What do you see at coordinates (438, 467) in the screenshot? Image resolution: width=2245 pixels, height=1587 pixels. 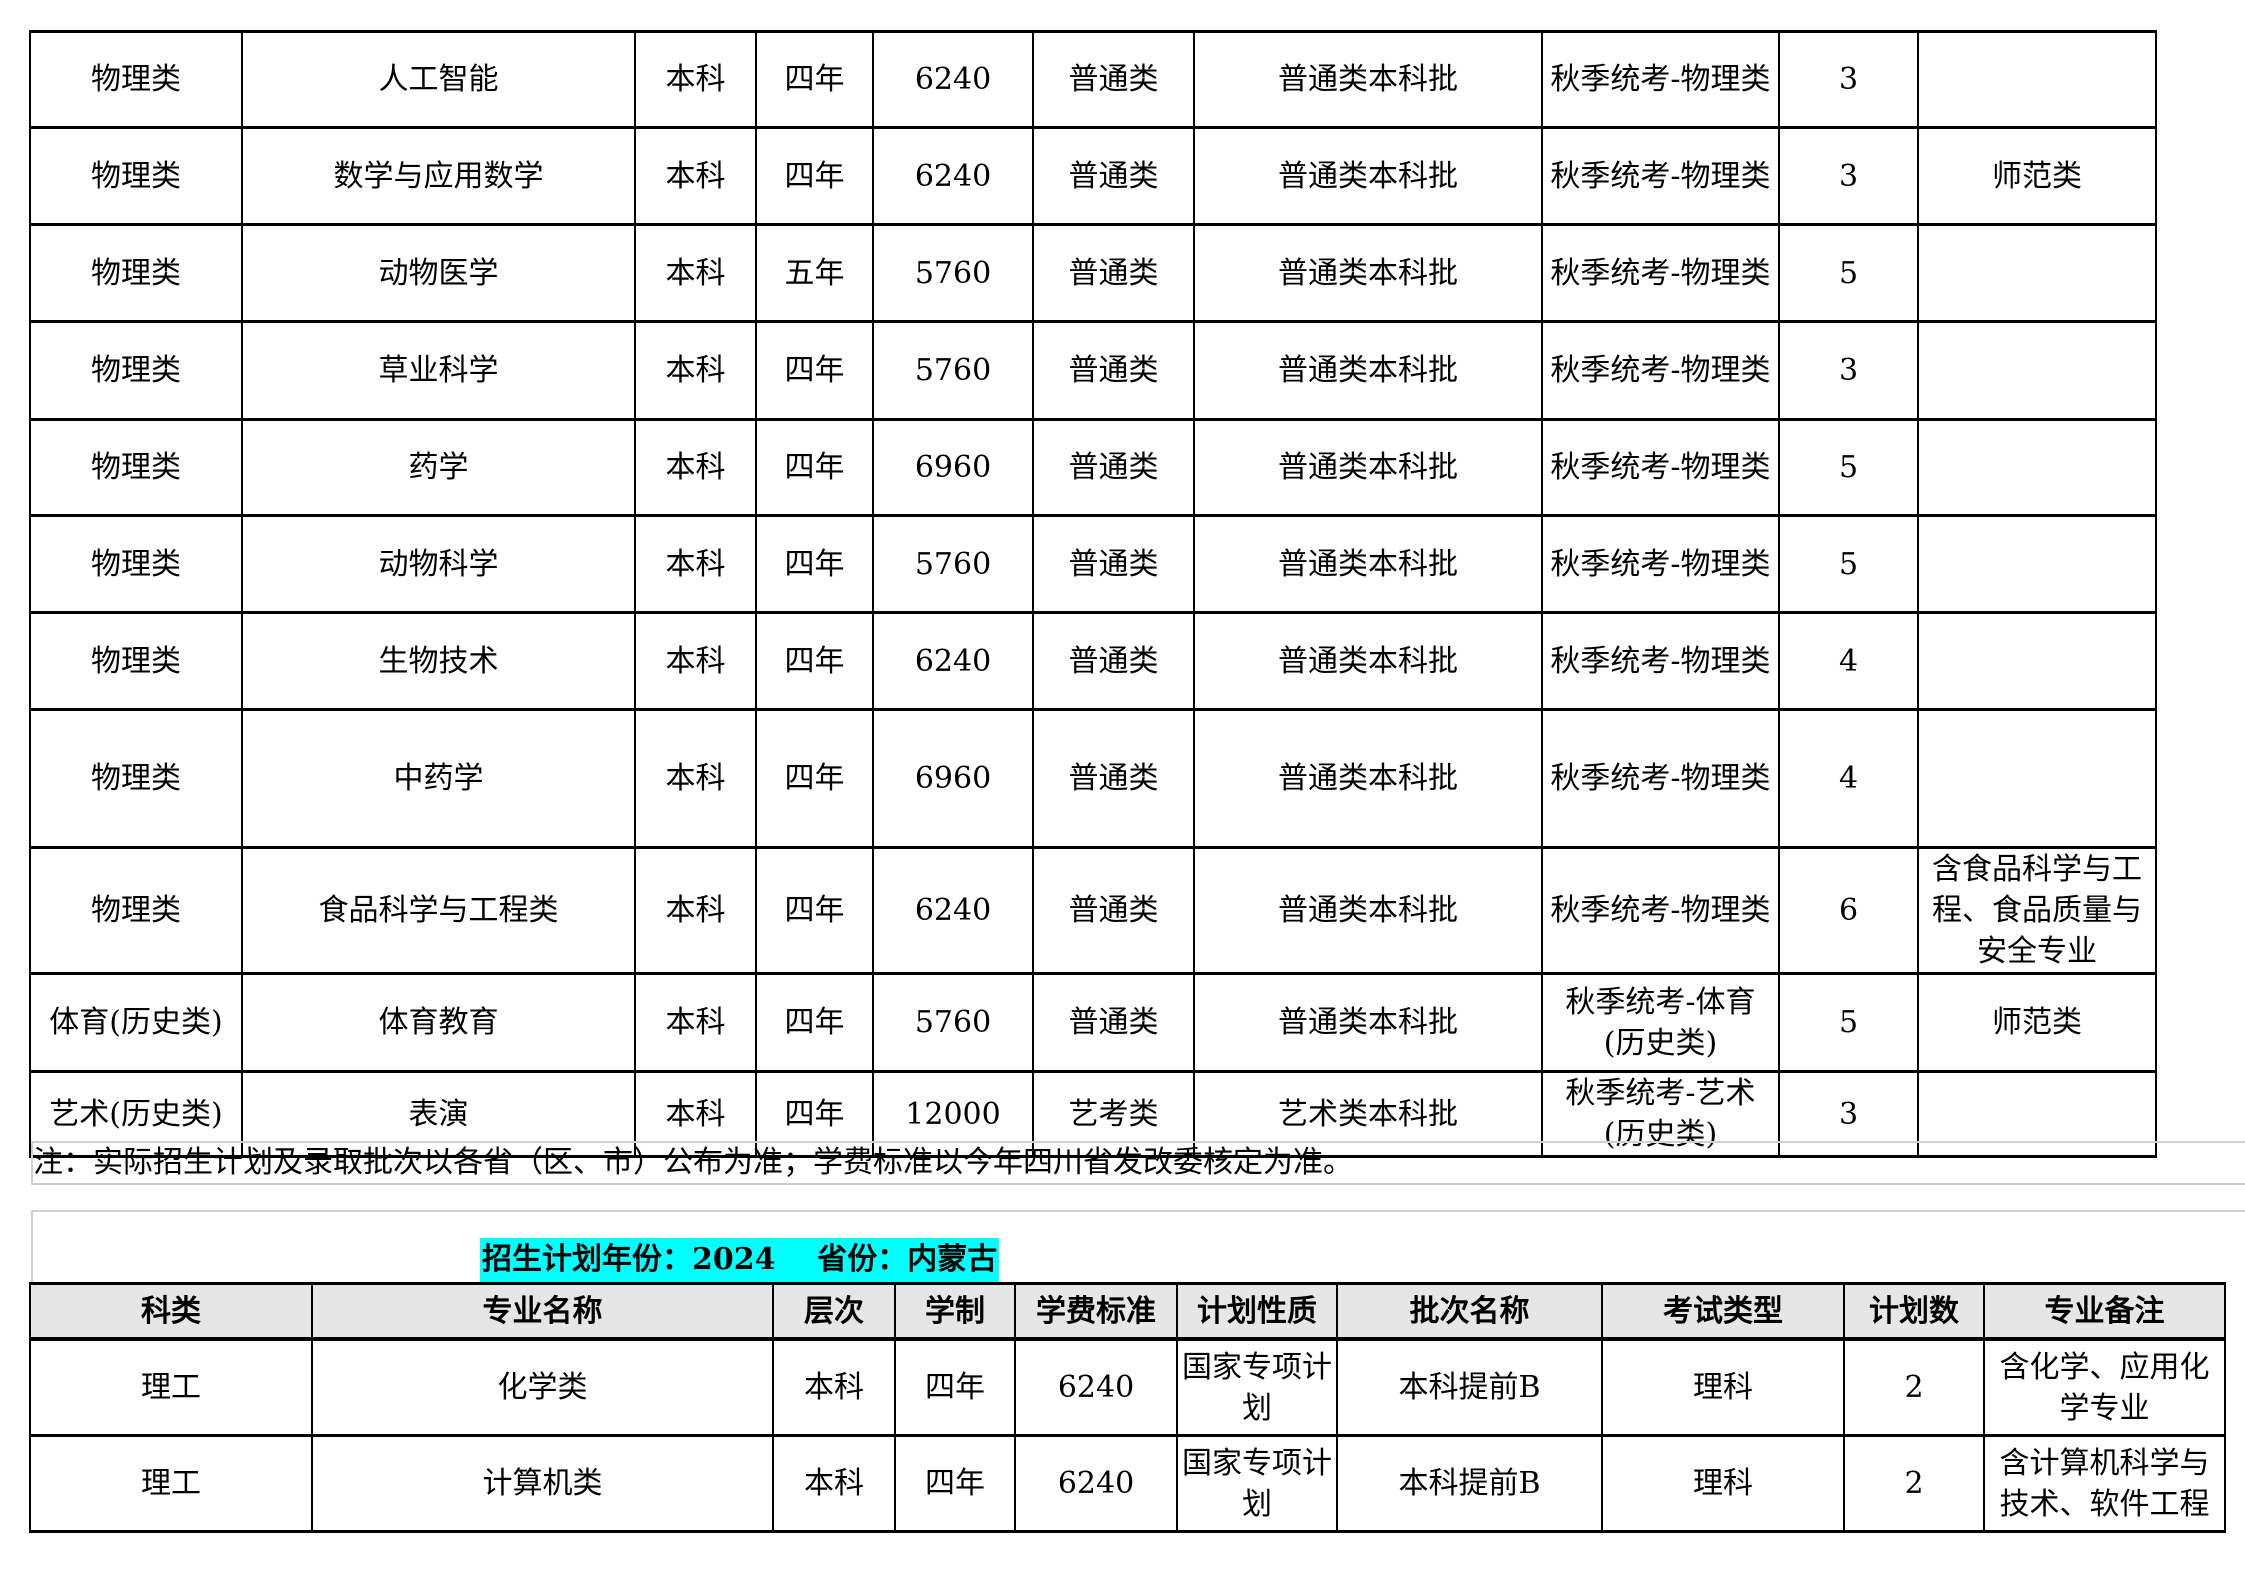 I see `cell-major-name: 药学` at bounding box center [438, 467].